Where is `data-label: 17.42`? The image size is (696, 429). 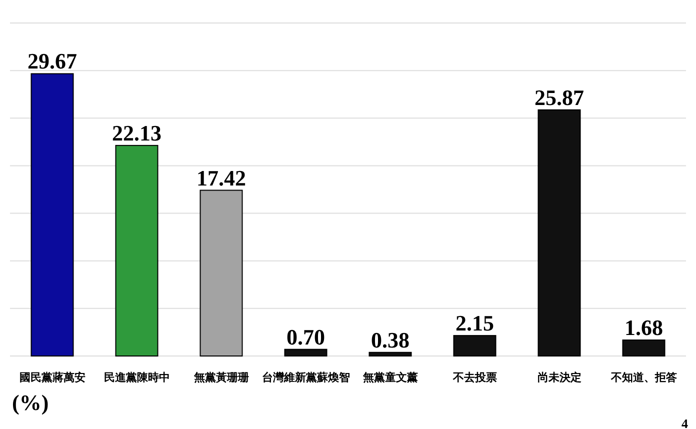 data-label: 17.42 is located at coordinates (221, 177).